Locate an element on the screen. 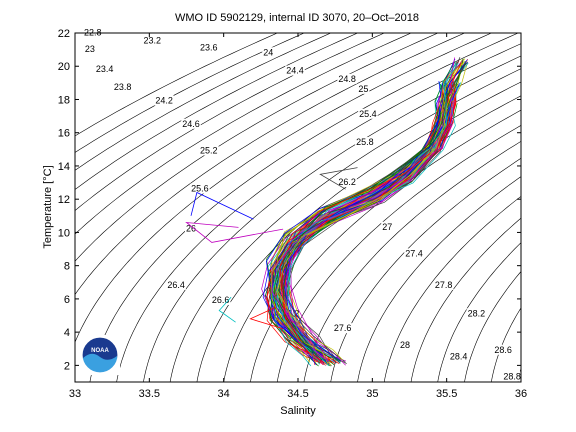 This screenshot has width=576, height=432. y-tick-label: 22 is located at coordinates (64, 34).